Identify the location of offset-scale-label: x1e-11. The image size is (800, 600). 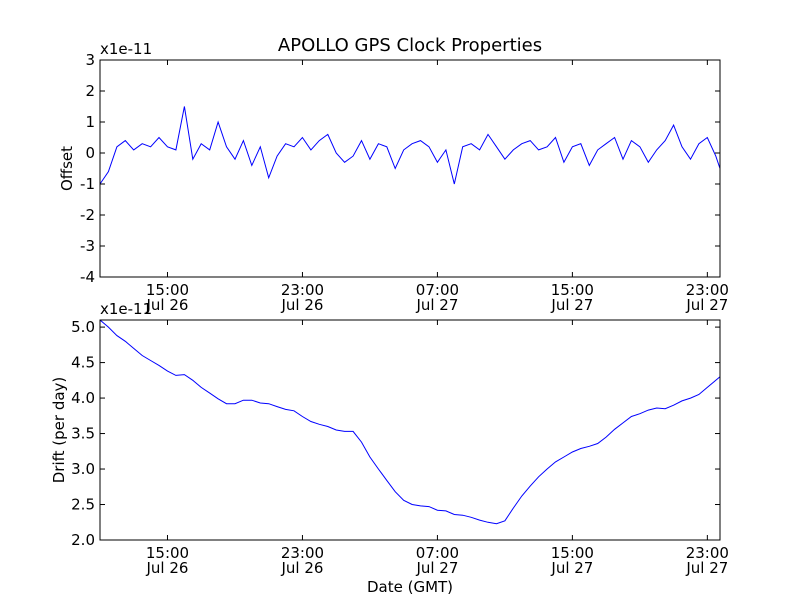
(126, 49).